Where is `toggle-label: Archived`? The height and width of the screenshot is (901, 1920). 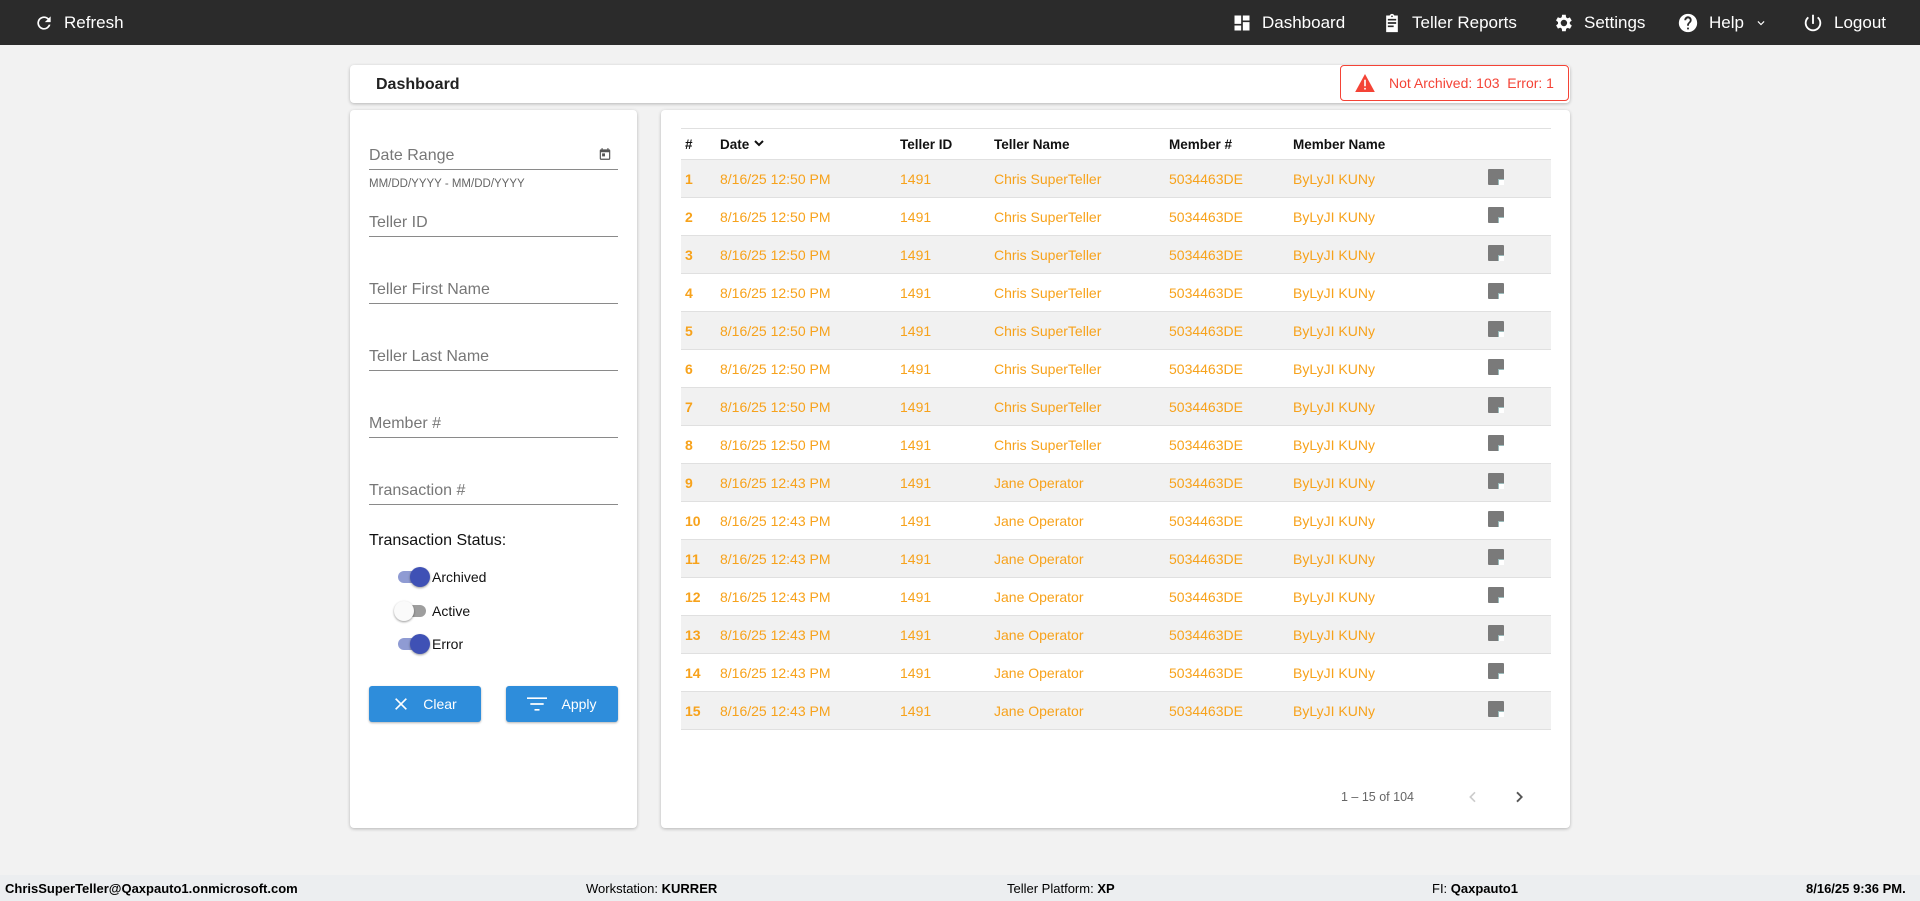 toggle-label: Archived is located at coordinates (459, 577).